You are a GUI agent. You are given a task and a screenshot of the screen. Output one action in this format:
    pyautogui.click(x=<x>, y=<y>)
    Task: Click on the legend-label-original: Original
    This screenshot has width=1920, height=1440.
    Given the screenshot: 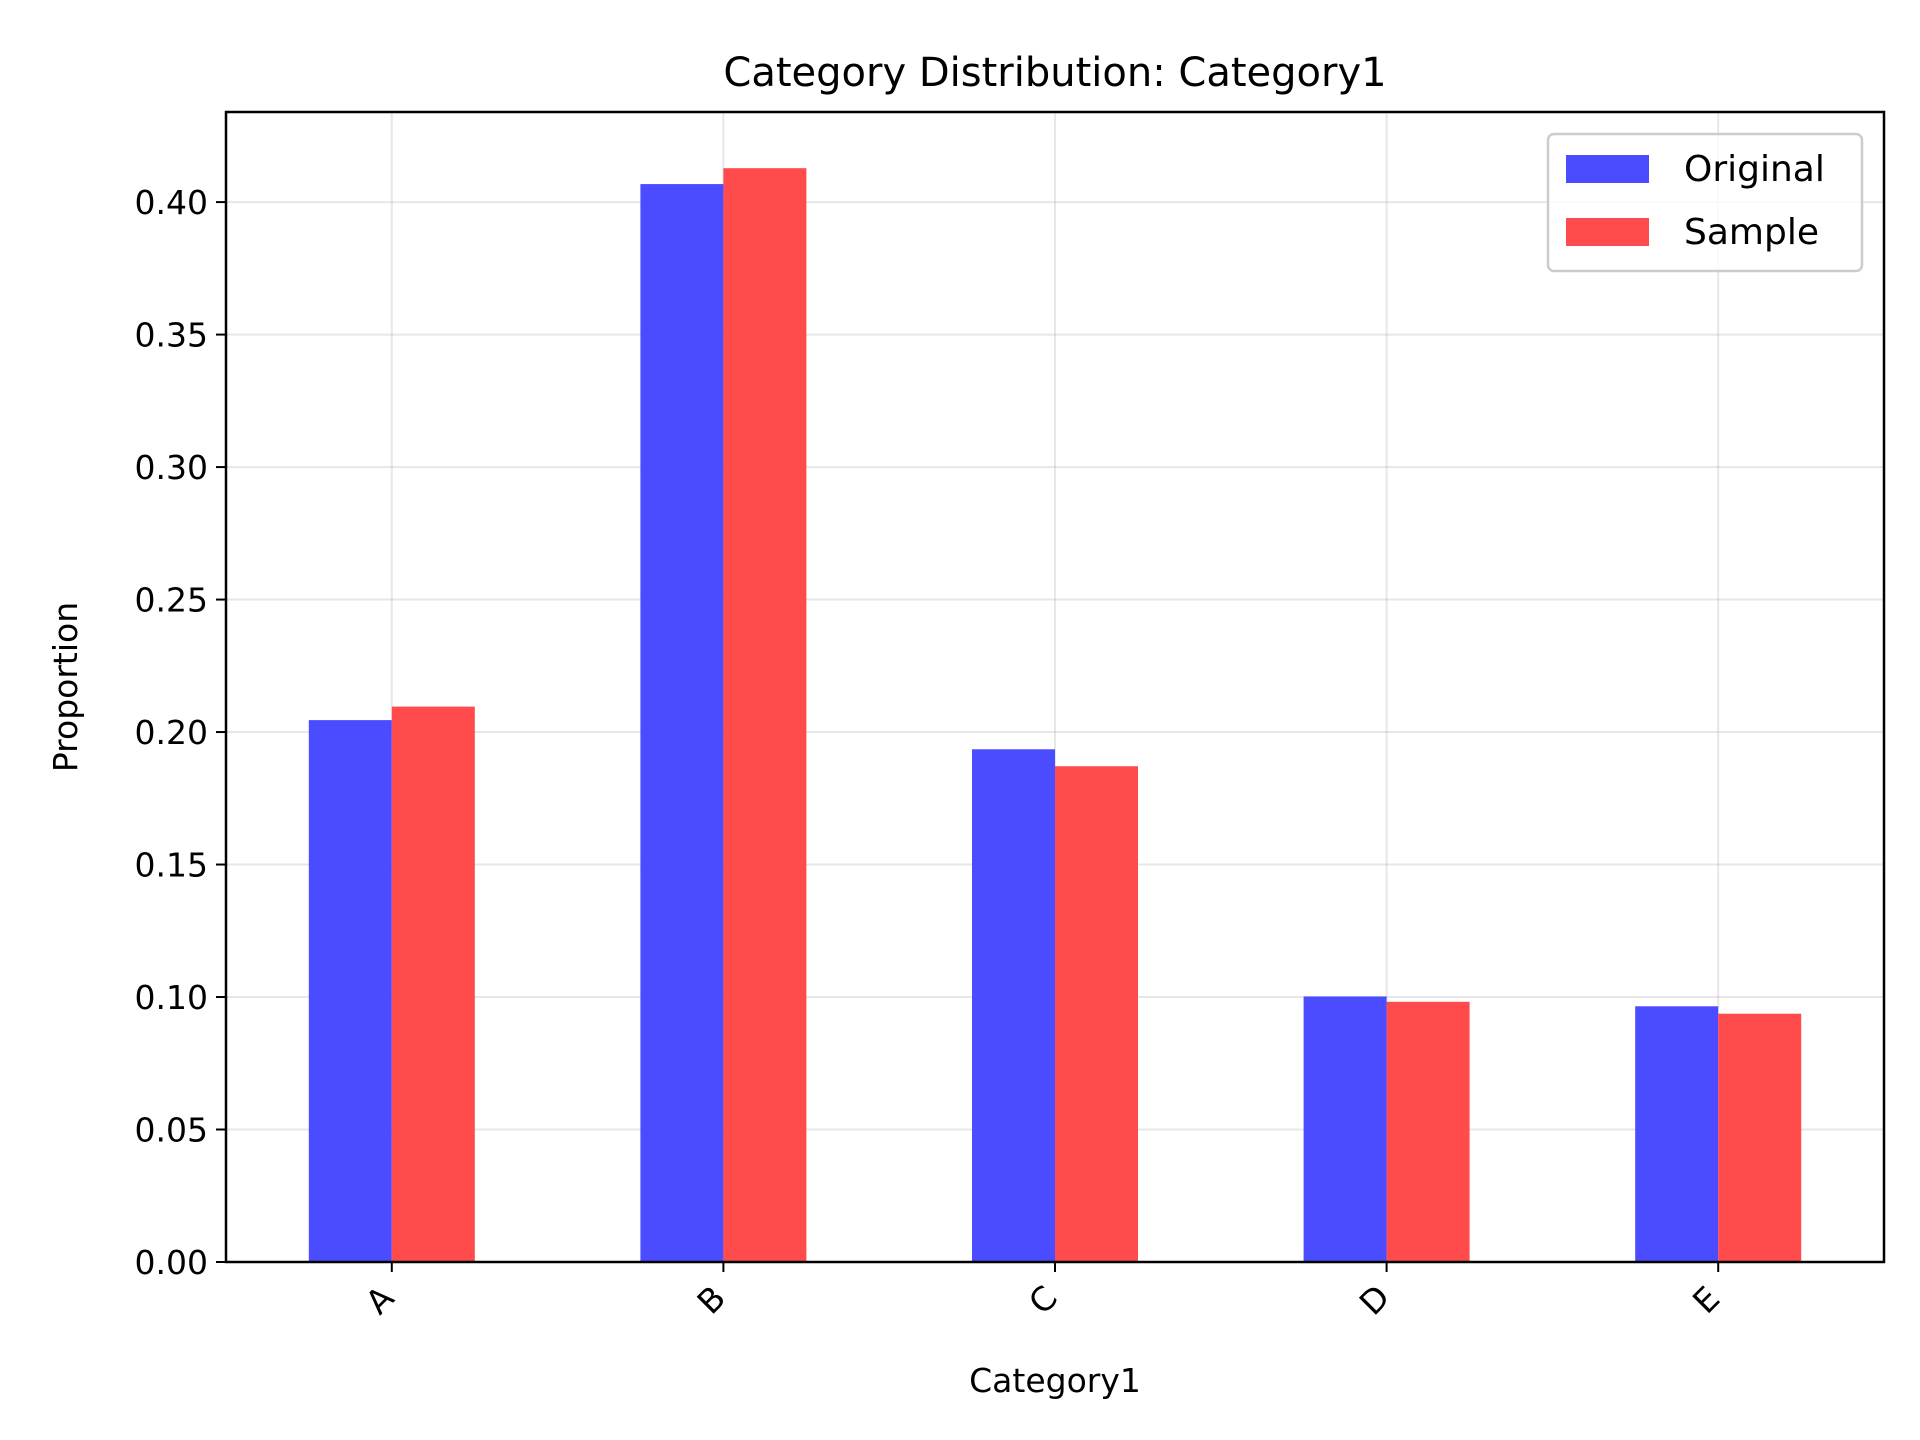 What is the action you would take?
    pyautogui.click(x=1754, y=169)
    